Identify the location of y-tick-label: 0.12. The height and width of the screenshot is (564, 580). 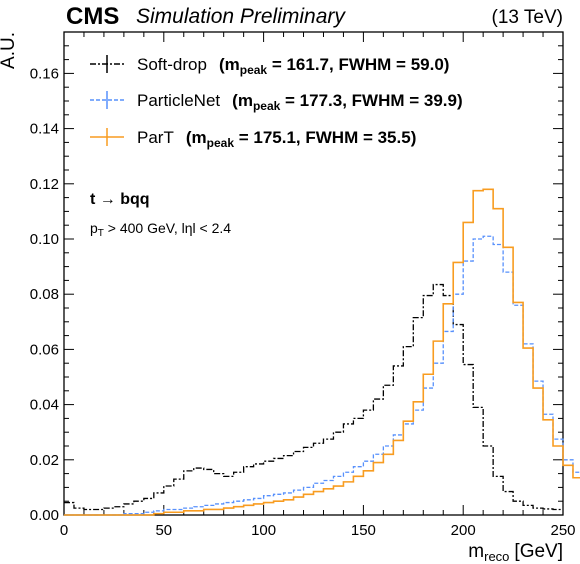
(44, 184).